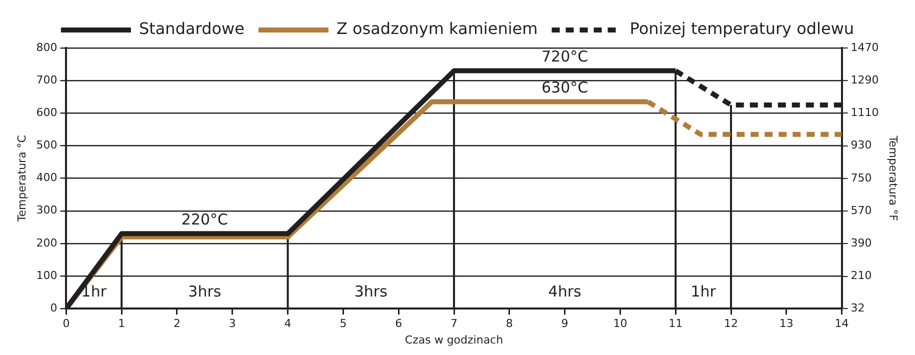  I want to click on y2-tick-label: 570, so click(861, 210).